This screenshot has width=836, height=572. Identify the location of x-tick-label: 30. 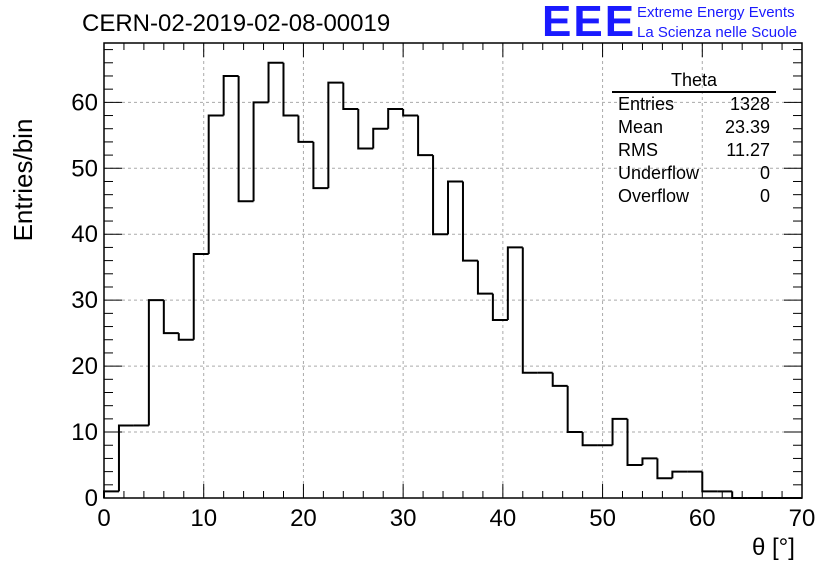
(403, 518).